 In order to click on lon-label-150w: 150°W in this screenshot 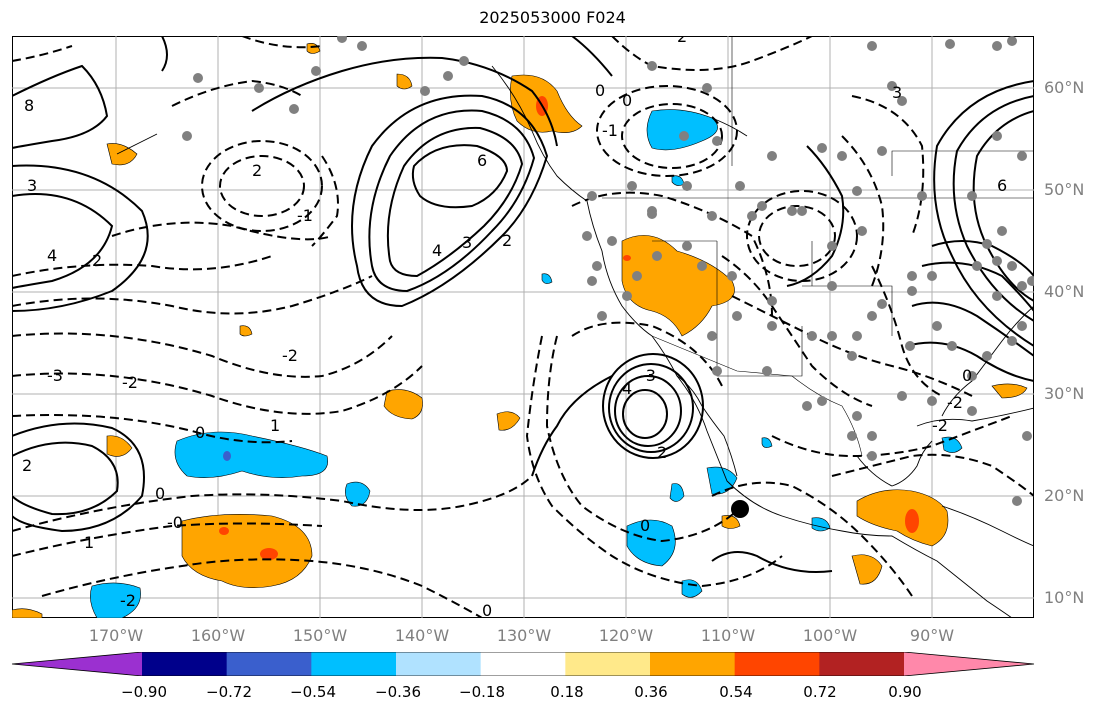, I will do `click(320, 635)`.